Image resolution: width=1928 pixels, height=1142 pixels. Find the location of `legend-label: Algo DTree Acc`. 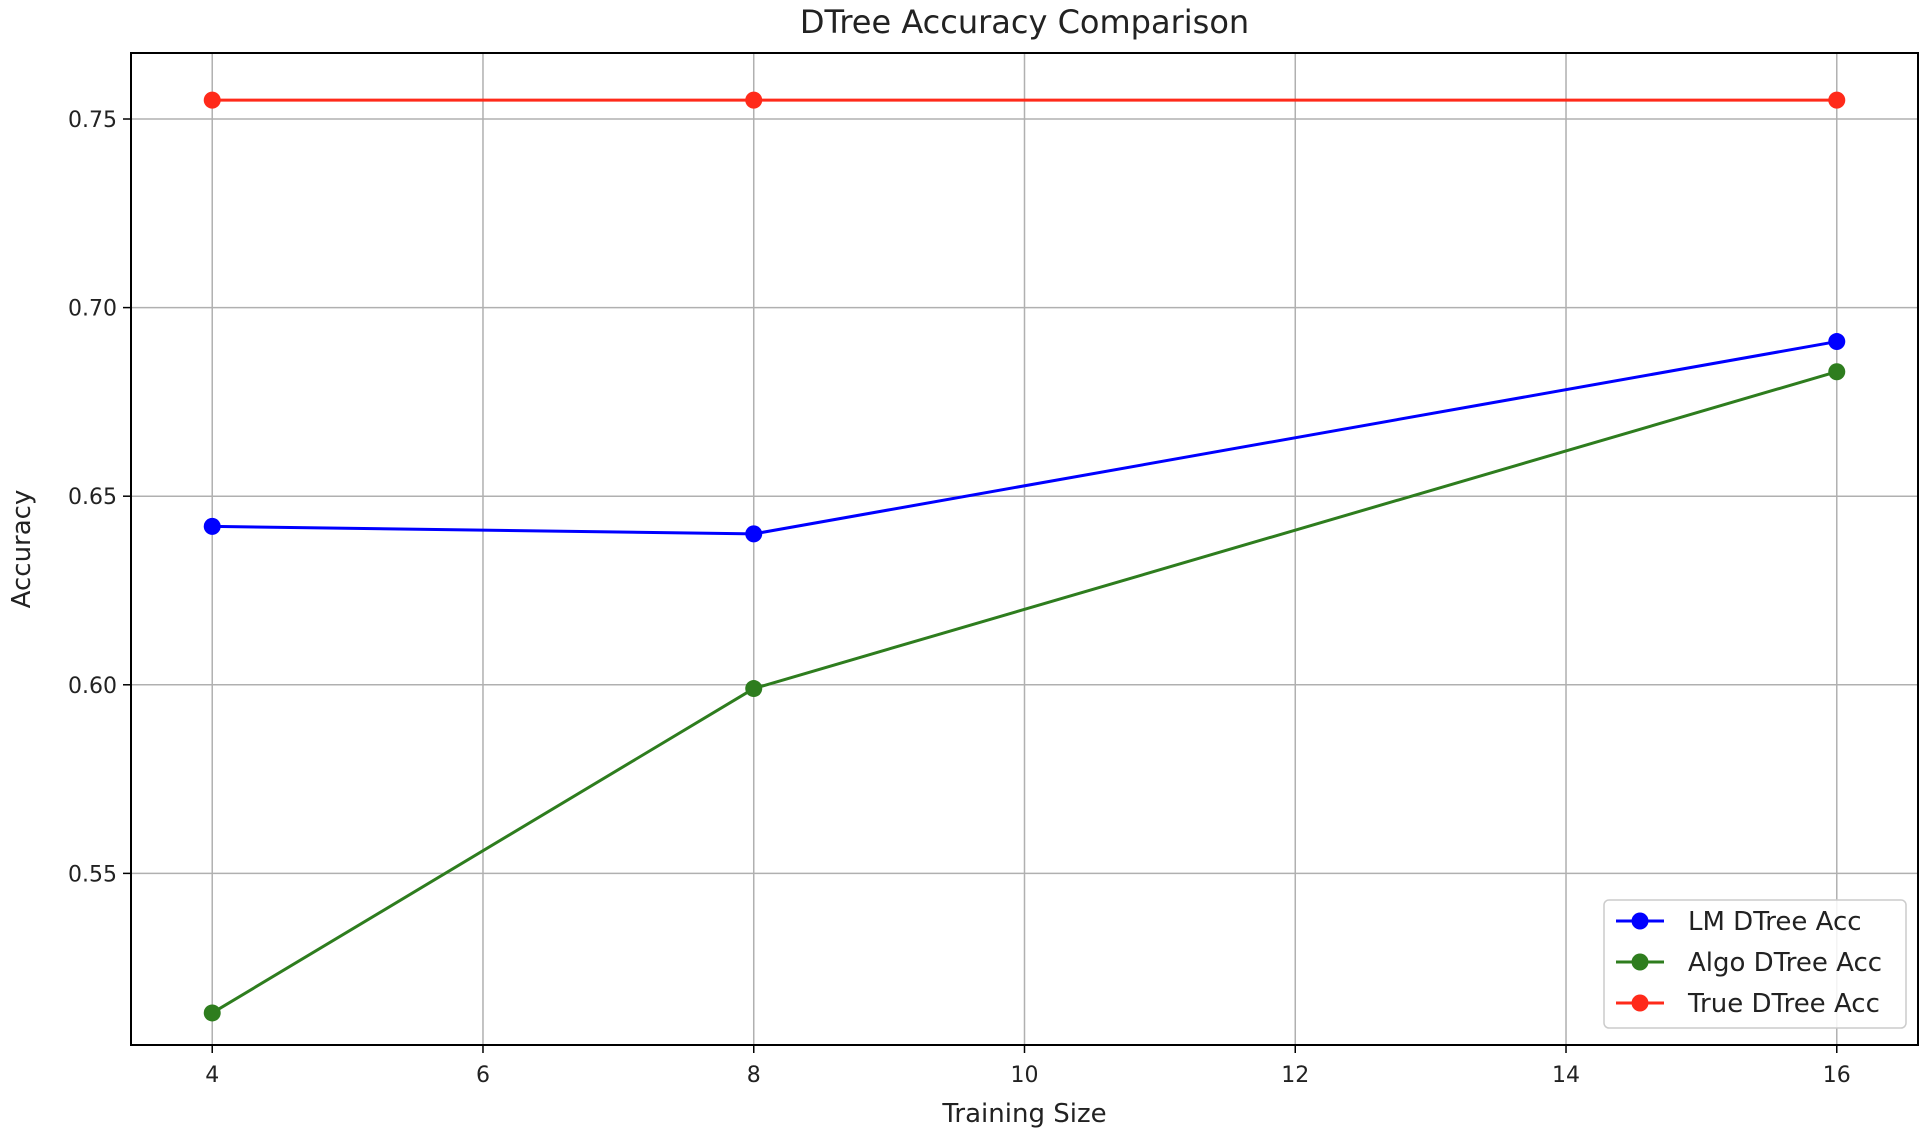

legend-label: Algo DTree Acc is located at coordinates (1785, 963).